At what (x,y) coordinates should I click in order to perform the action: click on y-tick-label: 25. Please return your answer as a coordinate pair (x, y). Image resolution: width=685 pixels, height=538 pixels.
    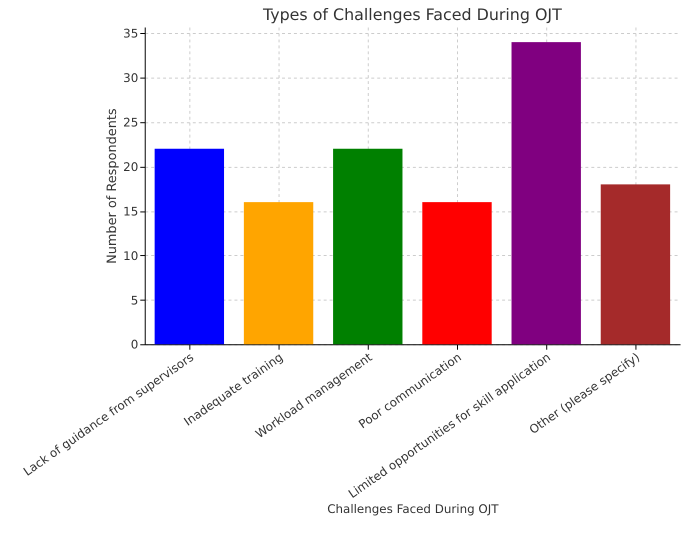
    Looking at the image, I should click on (130, 123).